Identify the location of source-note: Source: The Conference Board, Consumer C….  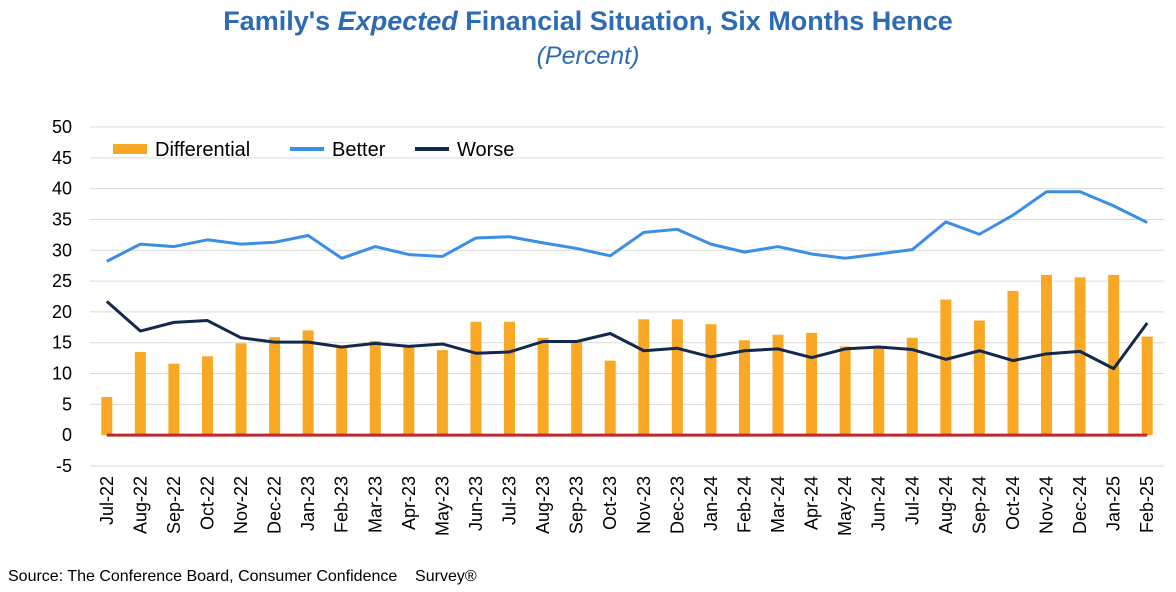
(242, 576).